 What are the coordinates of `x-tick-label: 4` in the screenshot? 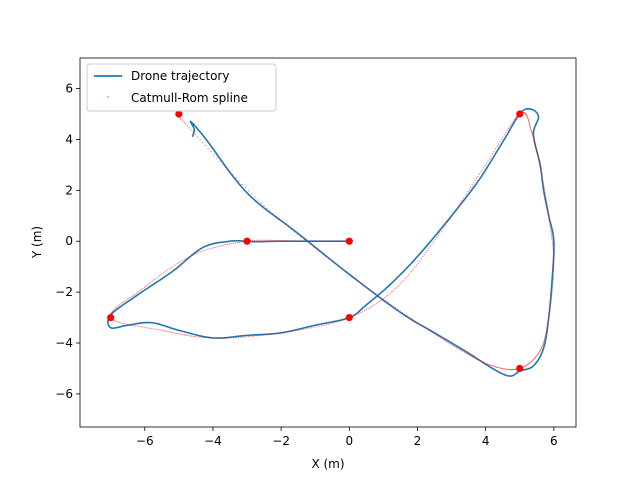 It's located at (486, 441).